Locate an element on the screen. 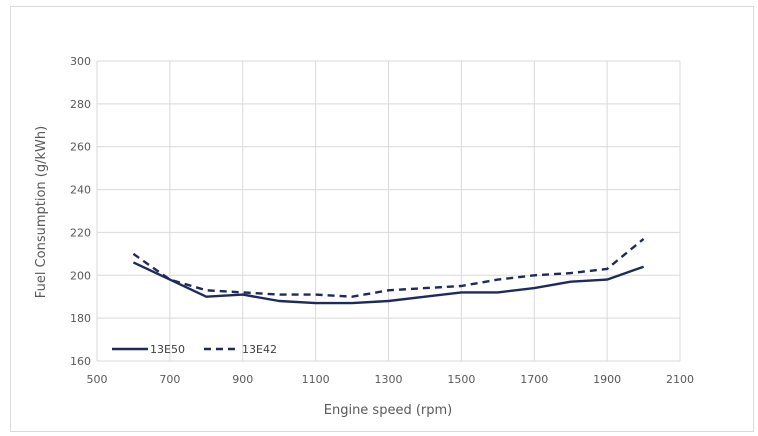  legend: 13E50 13E42 is located at coordinates (194, 349).